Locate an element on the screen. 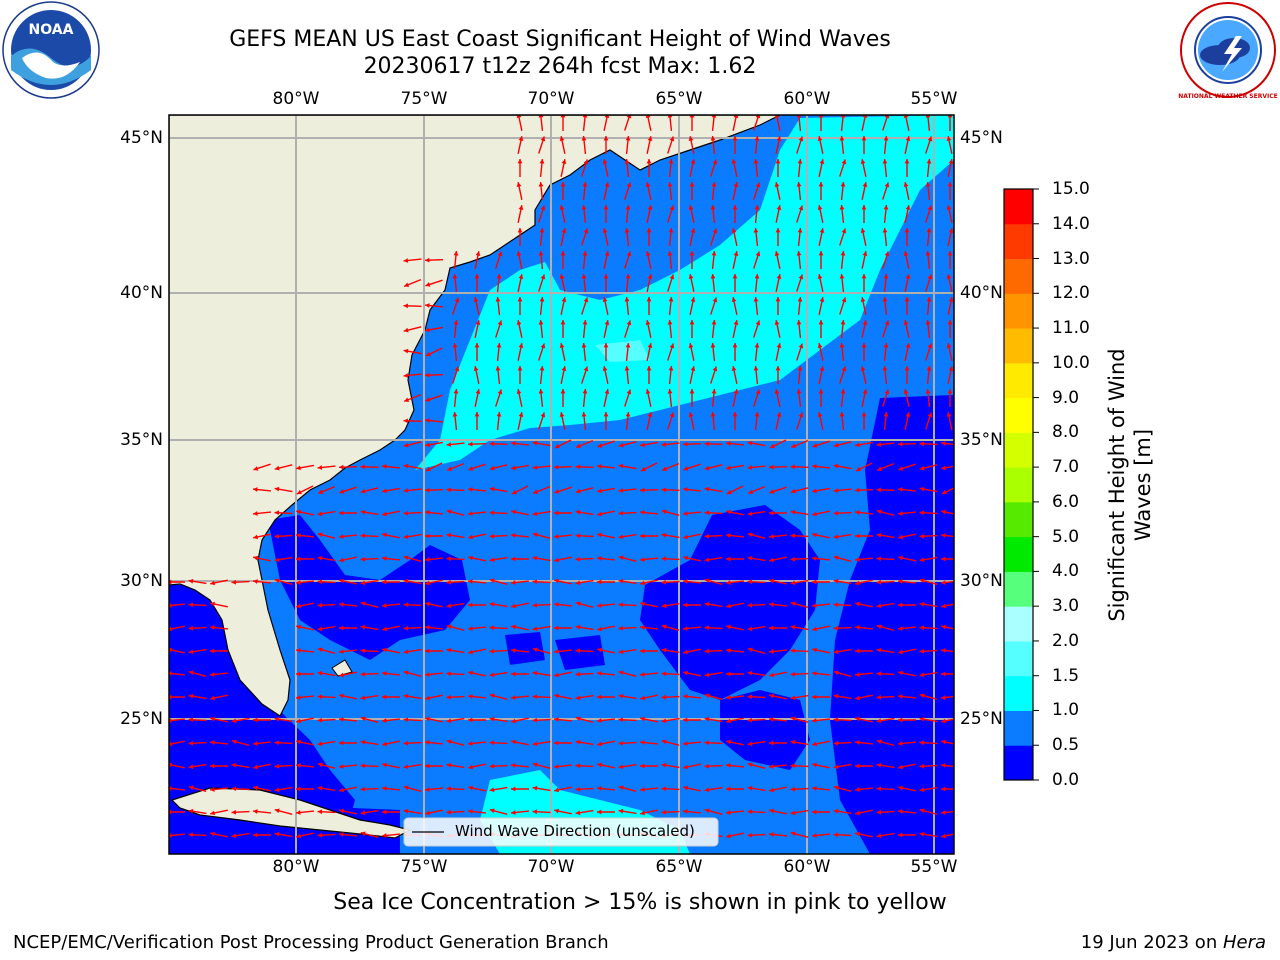 The height and width of the screenshot is (960, 1280). colorbar-tick-label: 5.0 is located at coordinates (1066, 536).